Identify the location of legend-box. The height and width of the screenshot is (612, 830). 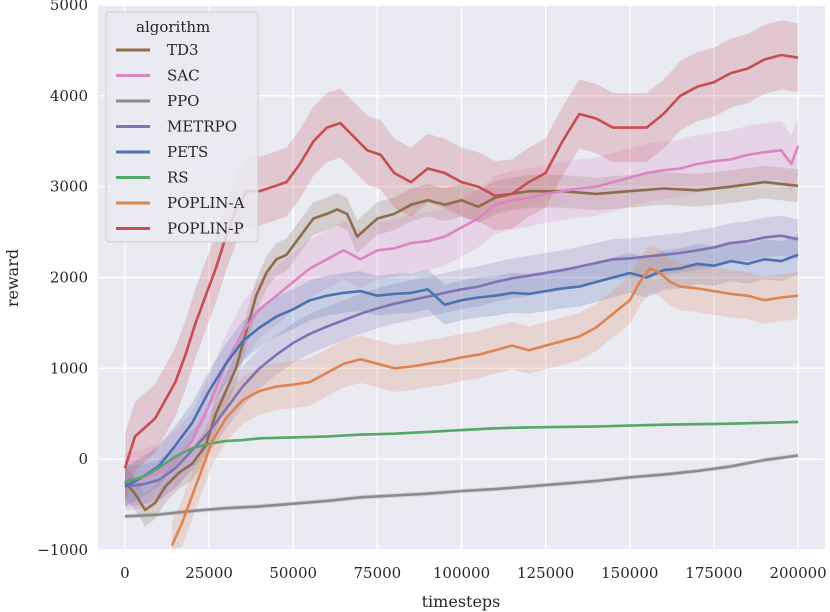
(182, 127).